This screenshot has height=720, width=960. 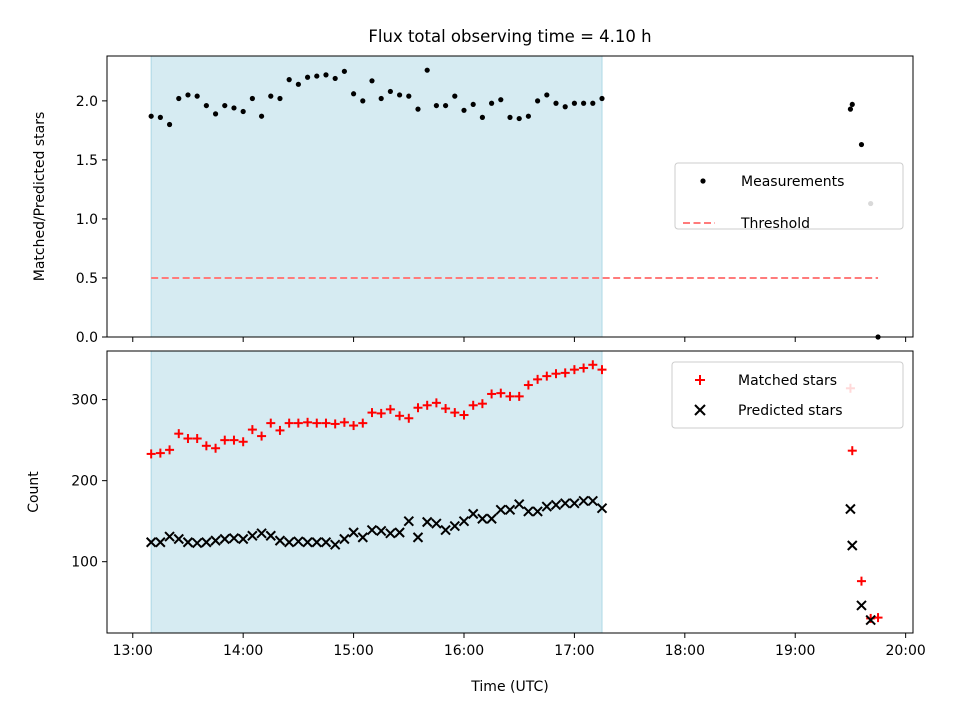 I want to click on y-tick-label: 2.0, so click(x=87, y=102).